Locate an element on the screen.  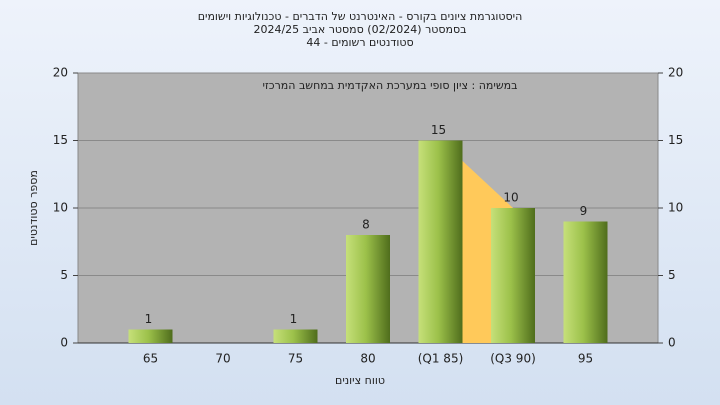
y-axis-label: מספר סטודנטים is located at coordinates (33, 208).